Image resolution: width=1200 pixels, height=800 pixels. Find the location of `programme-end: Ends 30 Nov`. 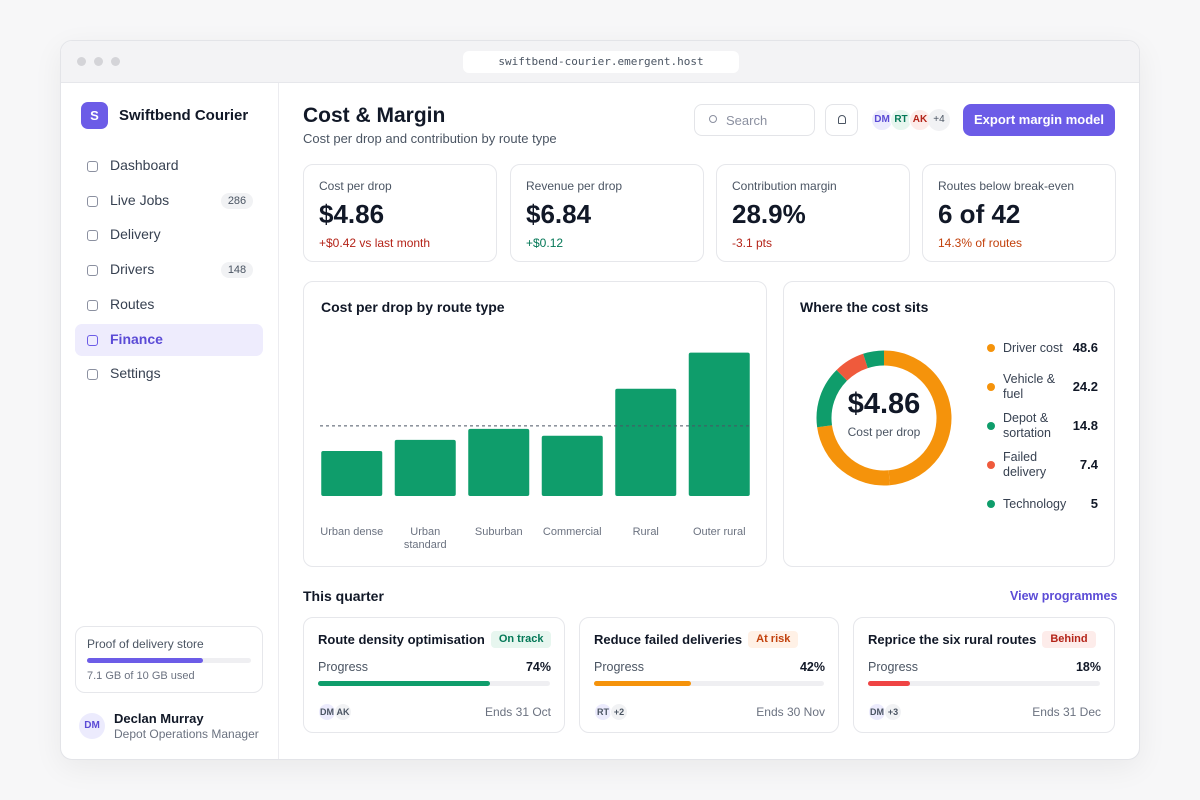

programme-end: Ends 30 Nov is located at coordinates (790, 712).